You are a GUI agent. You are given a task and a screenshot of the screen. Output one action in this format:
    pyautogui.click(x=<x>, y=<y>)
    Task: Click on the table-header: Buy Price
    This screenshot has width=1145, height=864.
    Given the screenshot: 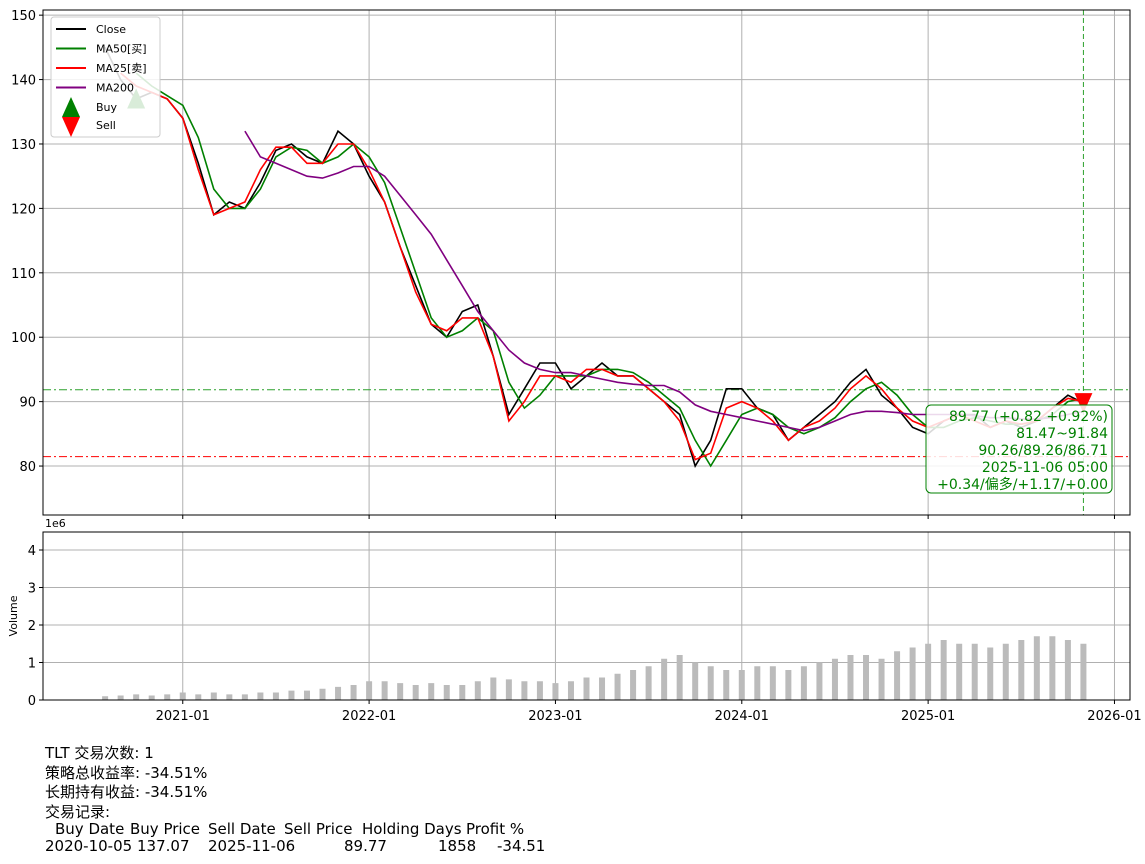 What is the action you would take?
    pyautogui.click(x=165, y=829)
    